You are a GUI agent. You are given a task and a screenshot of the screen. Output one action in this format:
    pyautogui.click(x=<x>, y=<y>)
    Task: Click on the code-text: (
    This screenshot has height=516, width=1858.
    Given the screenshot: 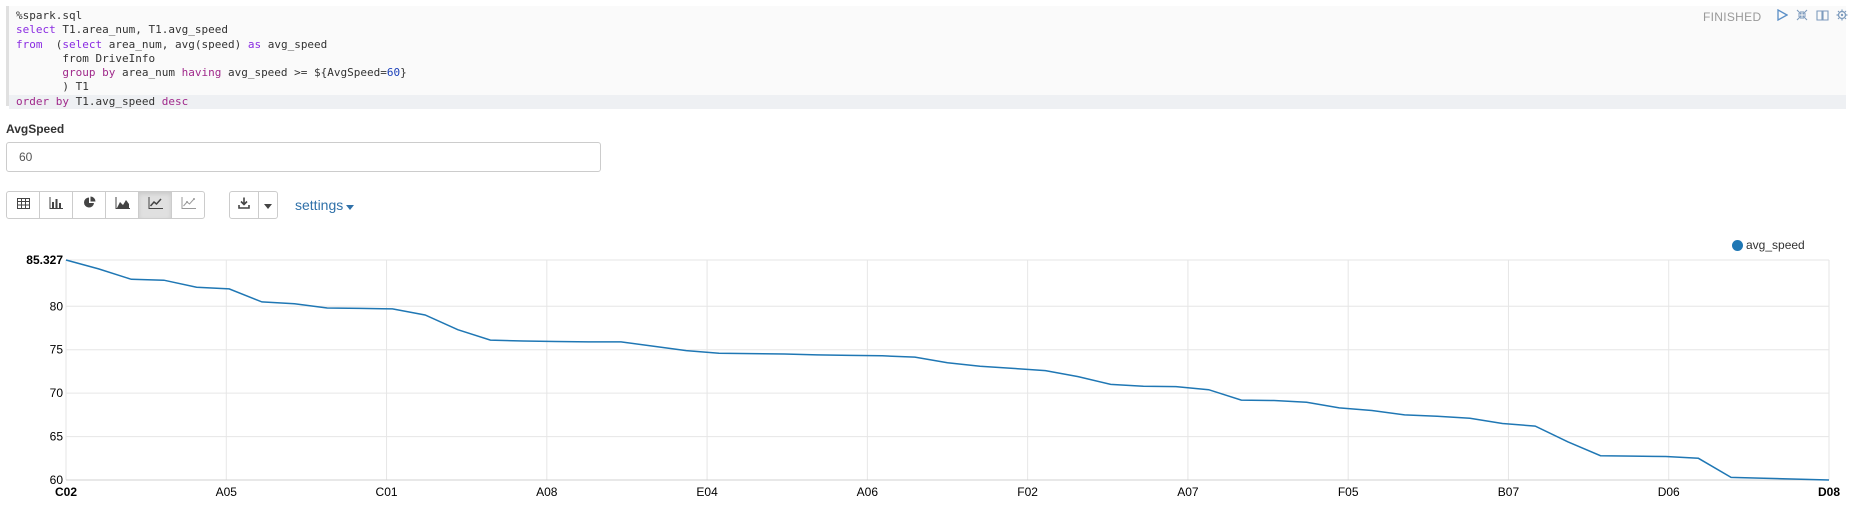 What is the action you would take?
    pyautogui.click(x=52, y=44)
    